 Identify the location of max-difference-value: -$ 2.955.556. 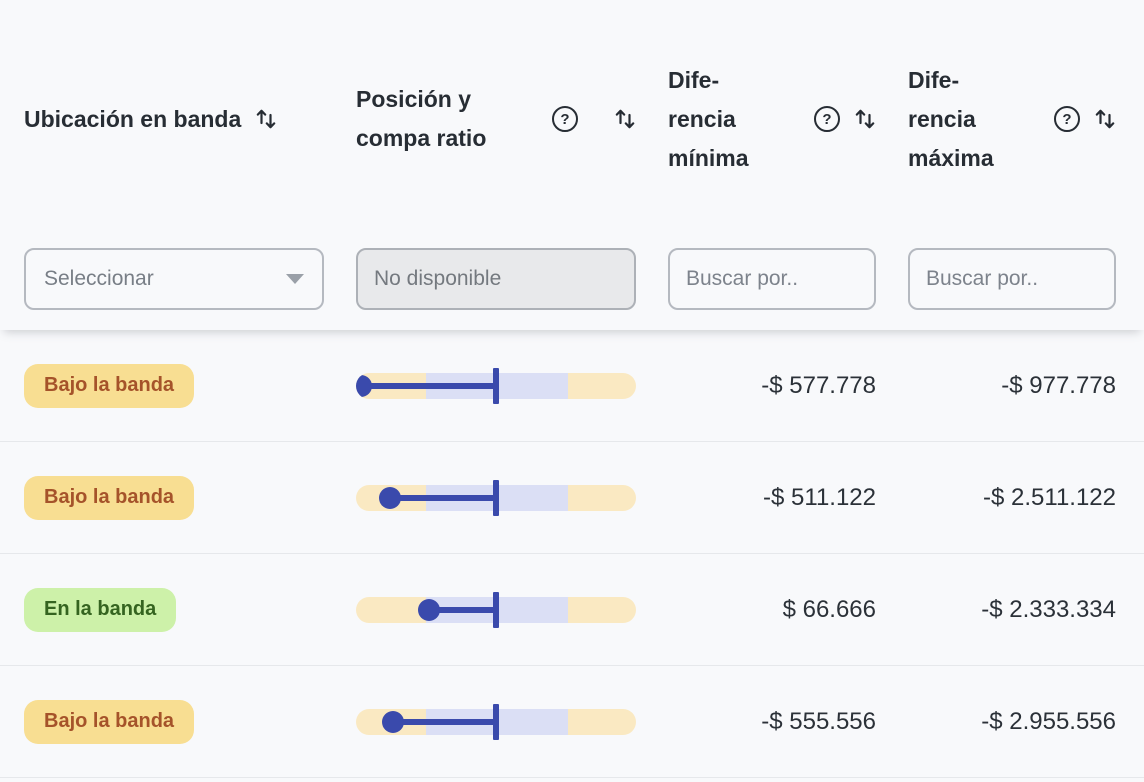
(1048, 721).